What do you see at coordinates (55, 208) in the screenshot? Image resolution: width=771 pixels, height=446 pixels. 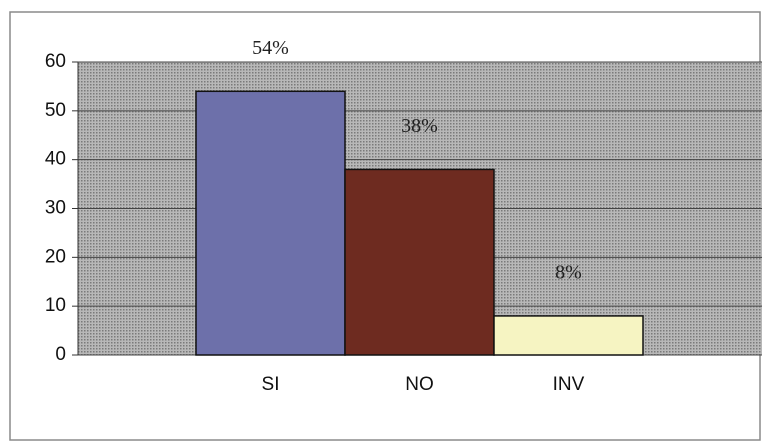 I see `y-tick-label: 30` at bounding box center [55, 208].